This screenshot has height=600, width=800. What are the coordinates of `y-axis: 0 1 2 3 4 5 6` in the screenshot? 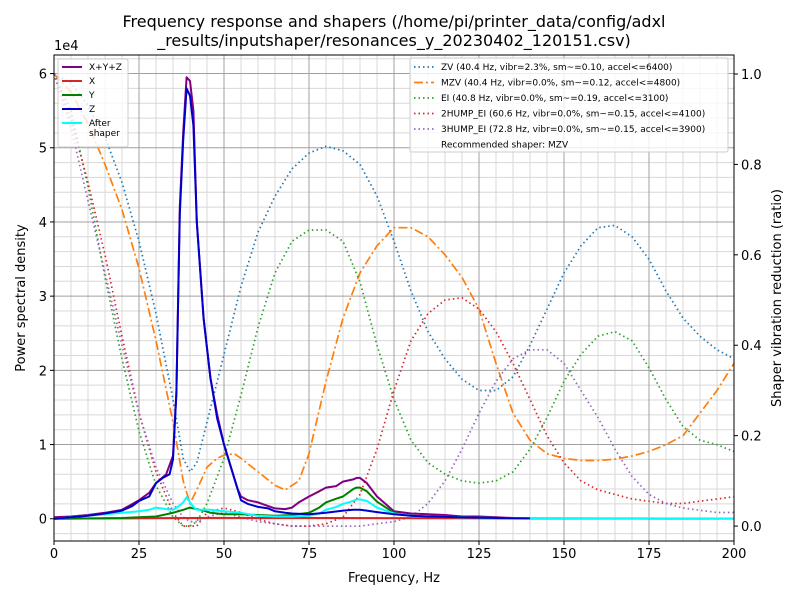 It's located at (46, 298).